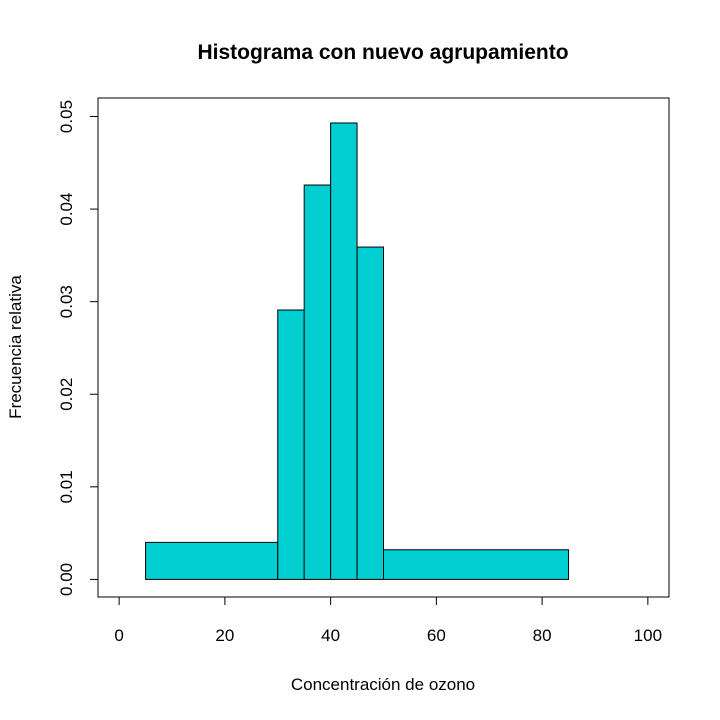  I want to click on x-tick-label: 20, so click(224, 635).